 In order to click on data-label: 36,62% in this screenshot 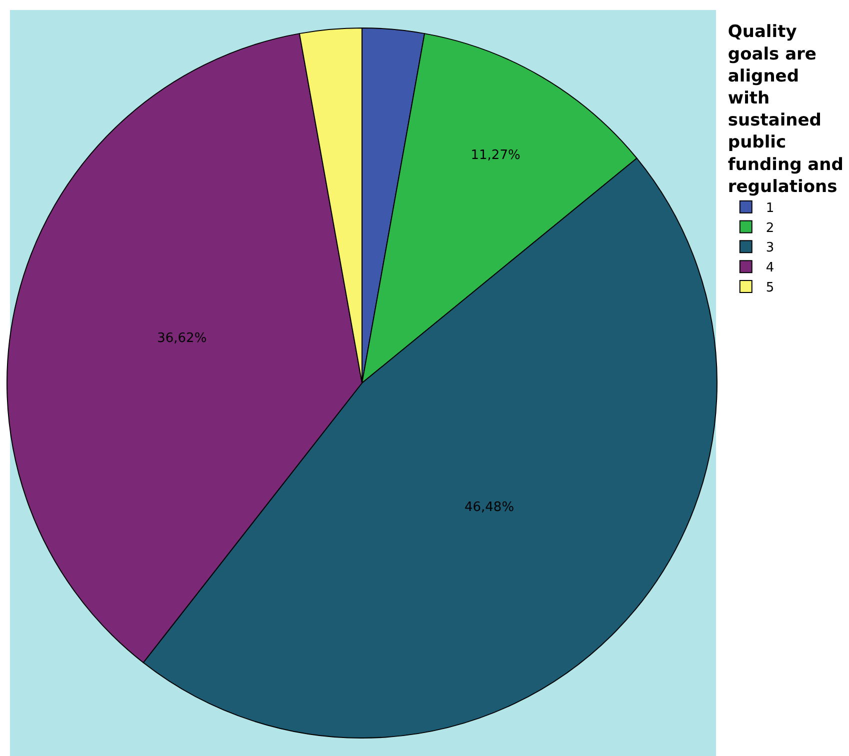, I will do `click(182, 338)`.